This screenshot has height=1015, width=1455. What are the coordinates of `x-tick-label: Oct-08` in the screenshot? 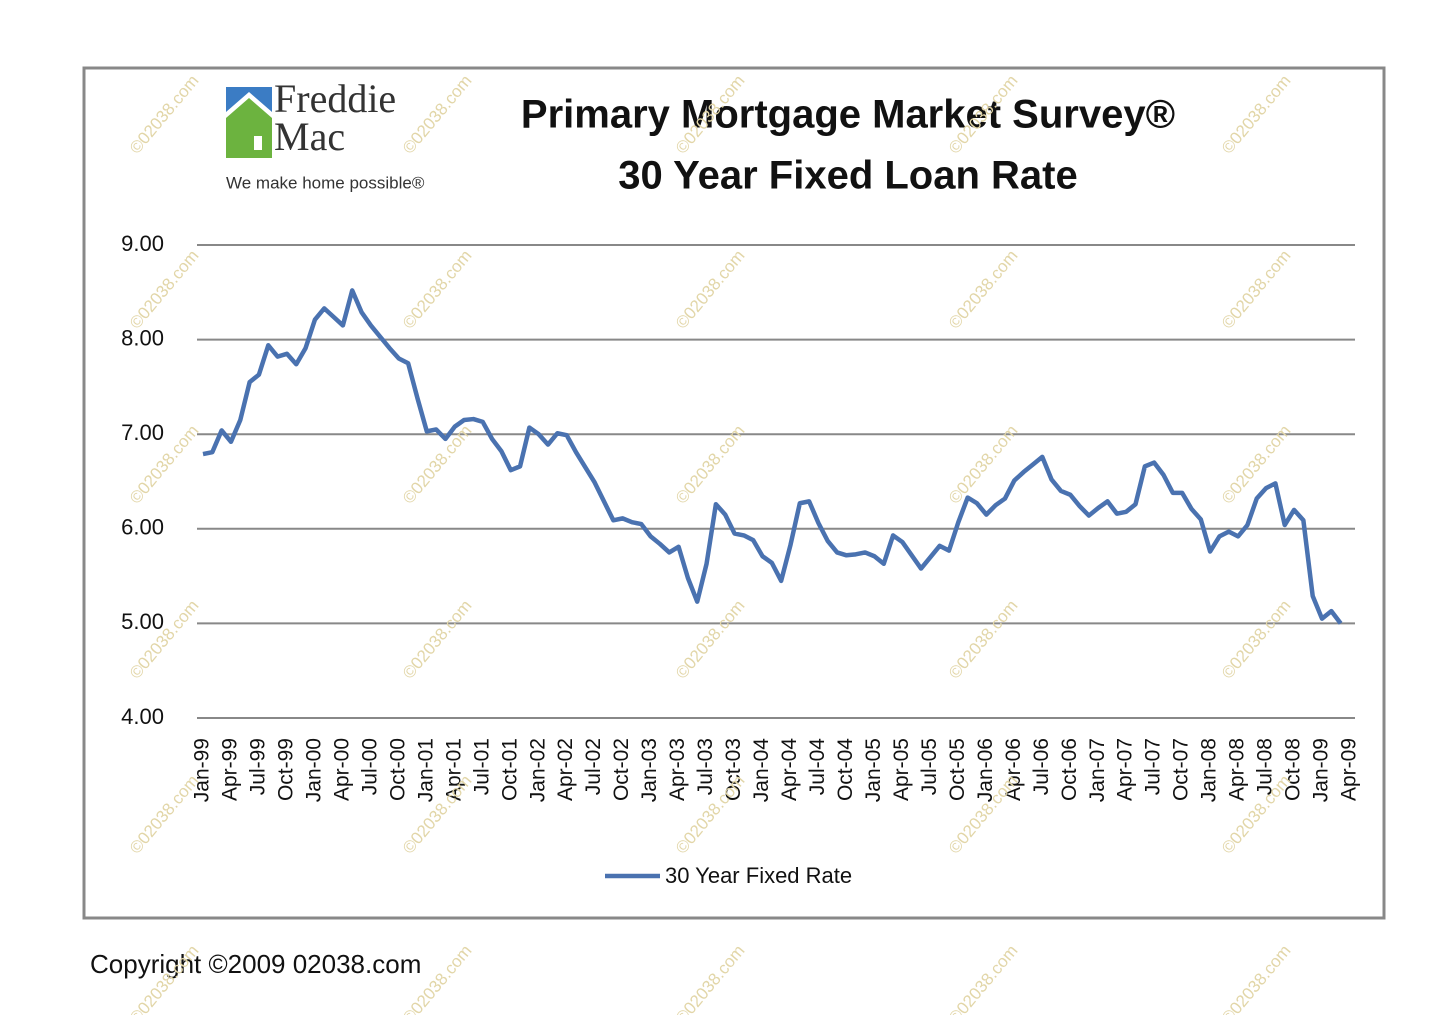 It's located at (1293, 769).